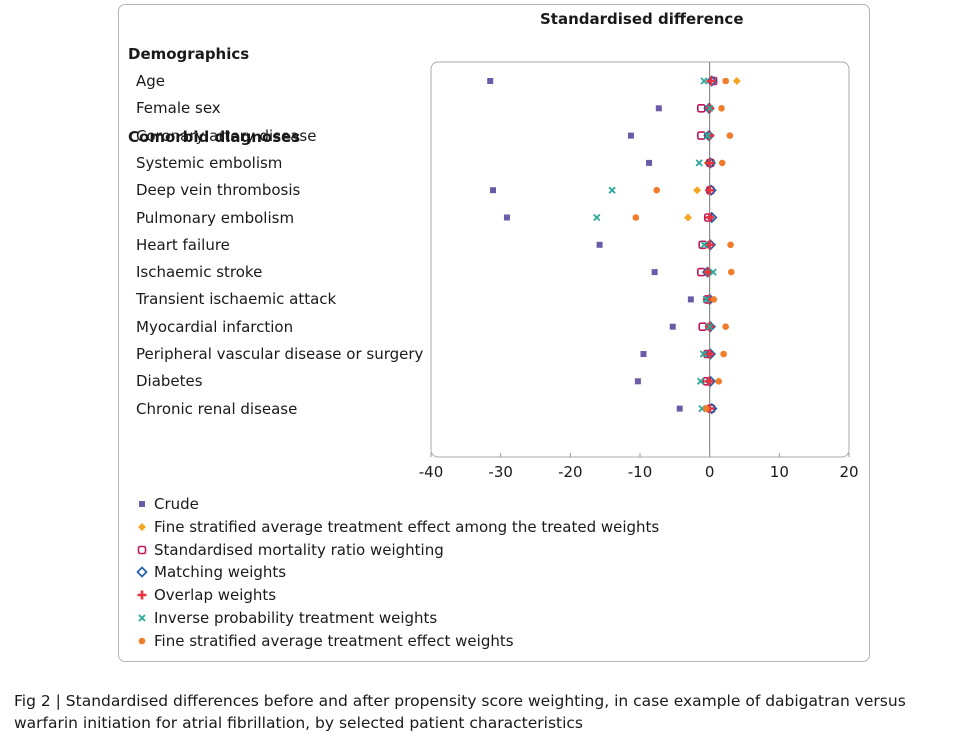 This screenshot has width=980, height=741. Describe the element at coordinates (199, 272) in the screenshot. I see `row-label: Ischaemic stroke` at that location.